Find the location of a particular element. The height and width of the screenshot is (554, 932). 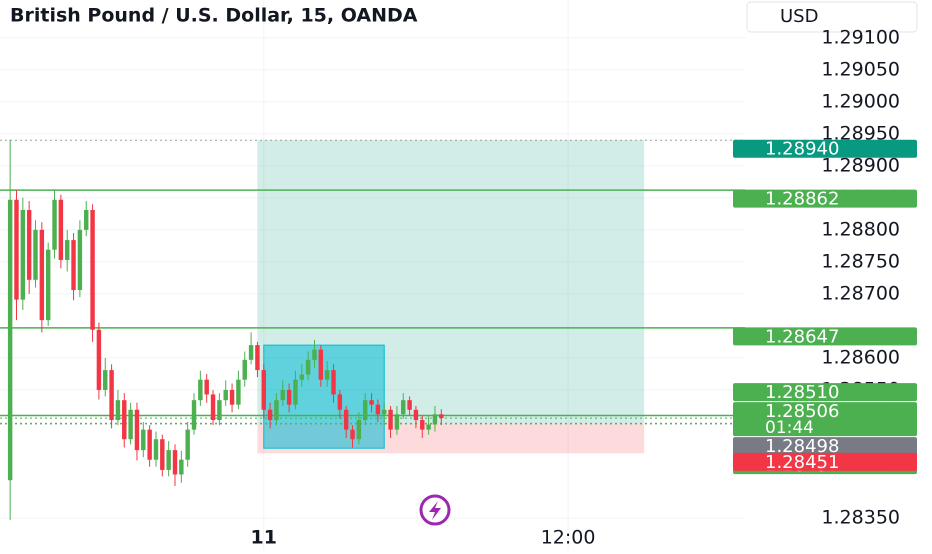

price-tag-label: 1.28451 is located at coordinates (802, 462).